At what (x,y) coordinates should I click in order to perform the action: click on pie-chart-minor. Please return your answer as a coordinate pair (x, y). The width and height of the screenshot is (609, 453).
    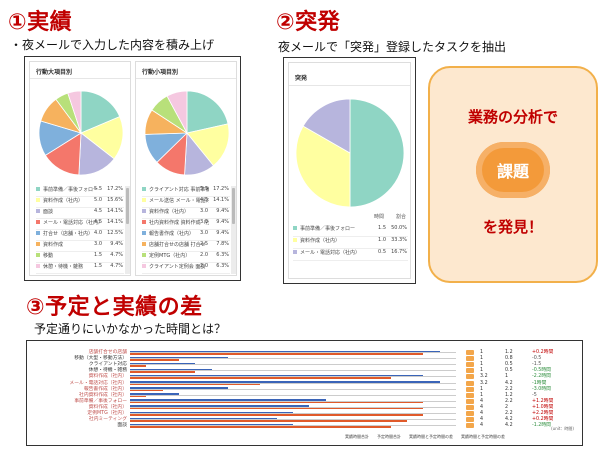
    Looking at the image, I should click on (187, 133).